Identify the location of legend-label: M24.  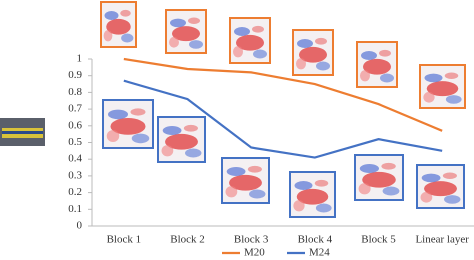
(319, 253).